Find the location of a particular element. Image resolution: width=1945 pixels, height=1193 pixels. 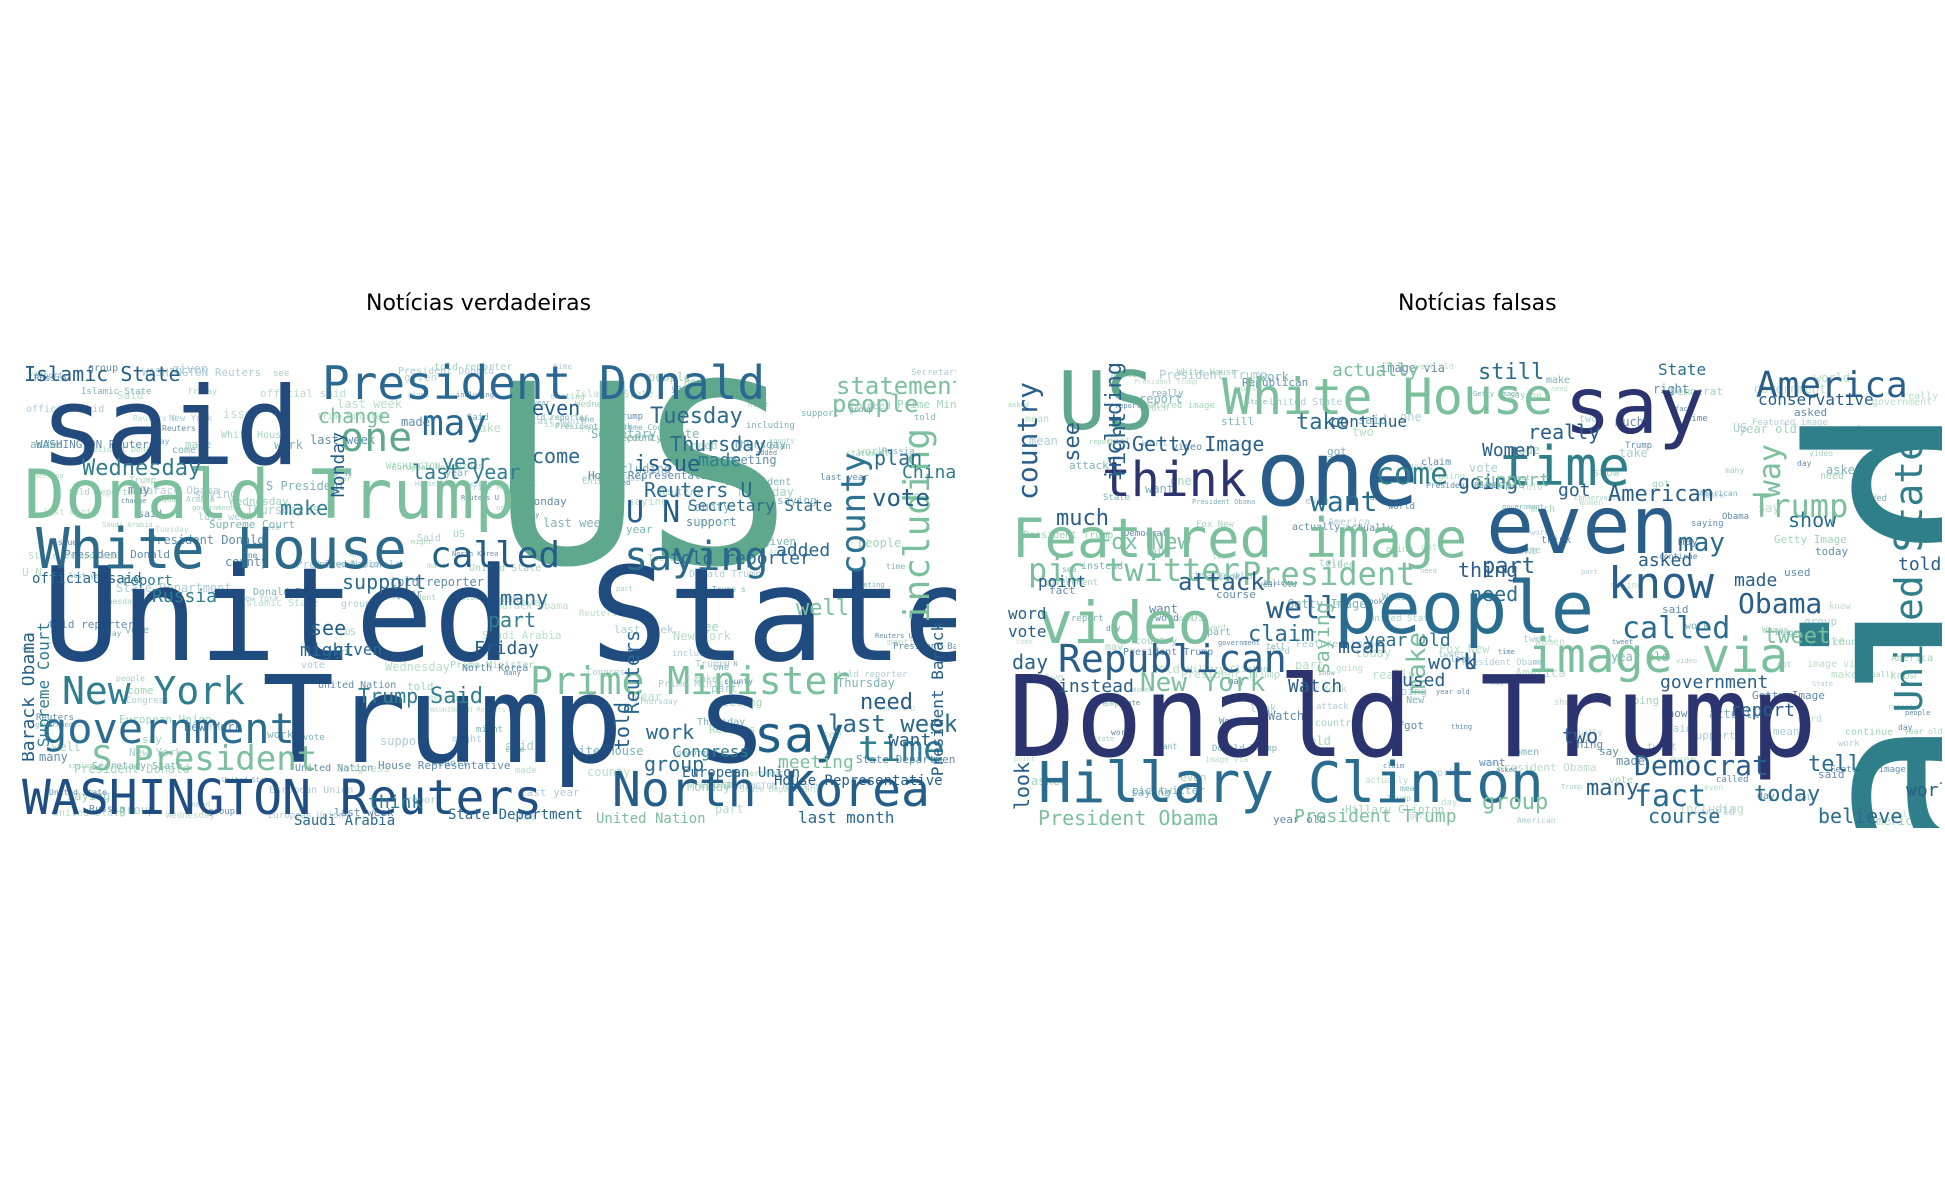

cloud-filler-word: people is located at coordinates (1918, 713).